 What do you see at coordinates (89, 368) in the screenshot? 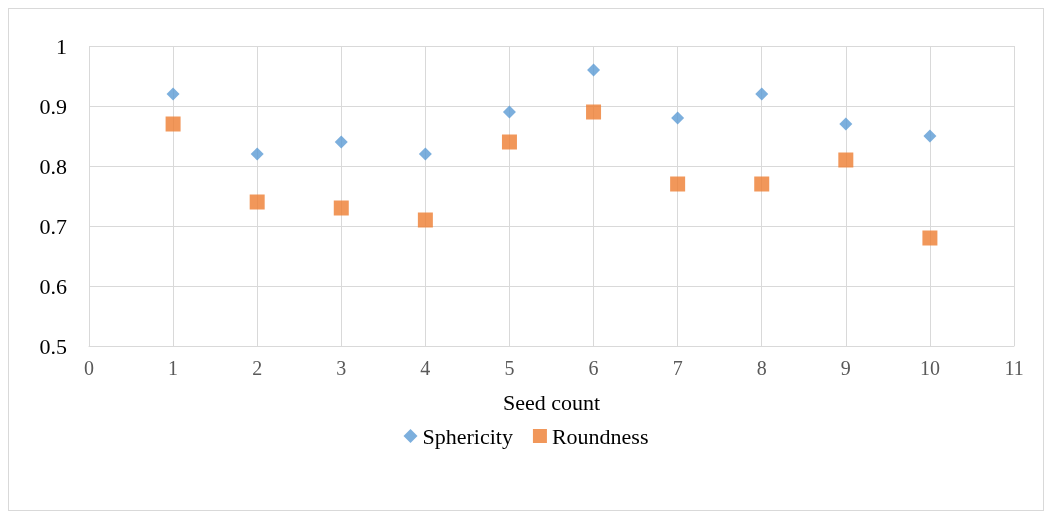
I see `x-tick-label: 0` at bounding box center [89, 368].